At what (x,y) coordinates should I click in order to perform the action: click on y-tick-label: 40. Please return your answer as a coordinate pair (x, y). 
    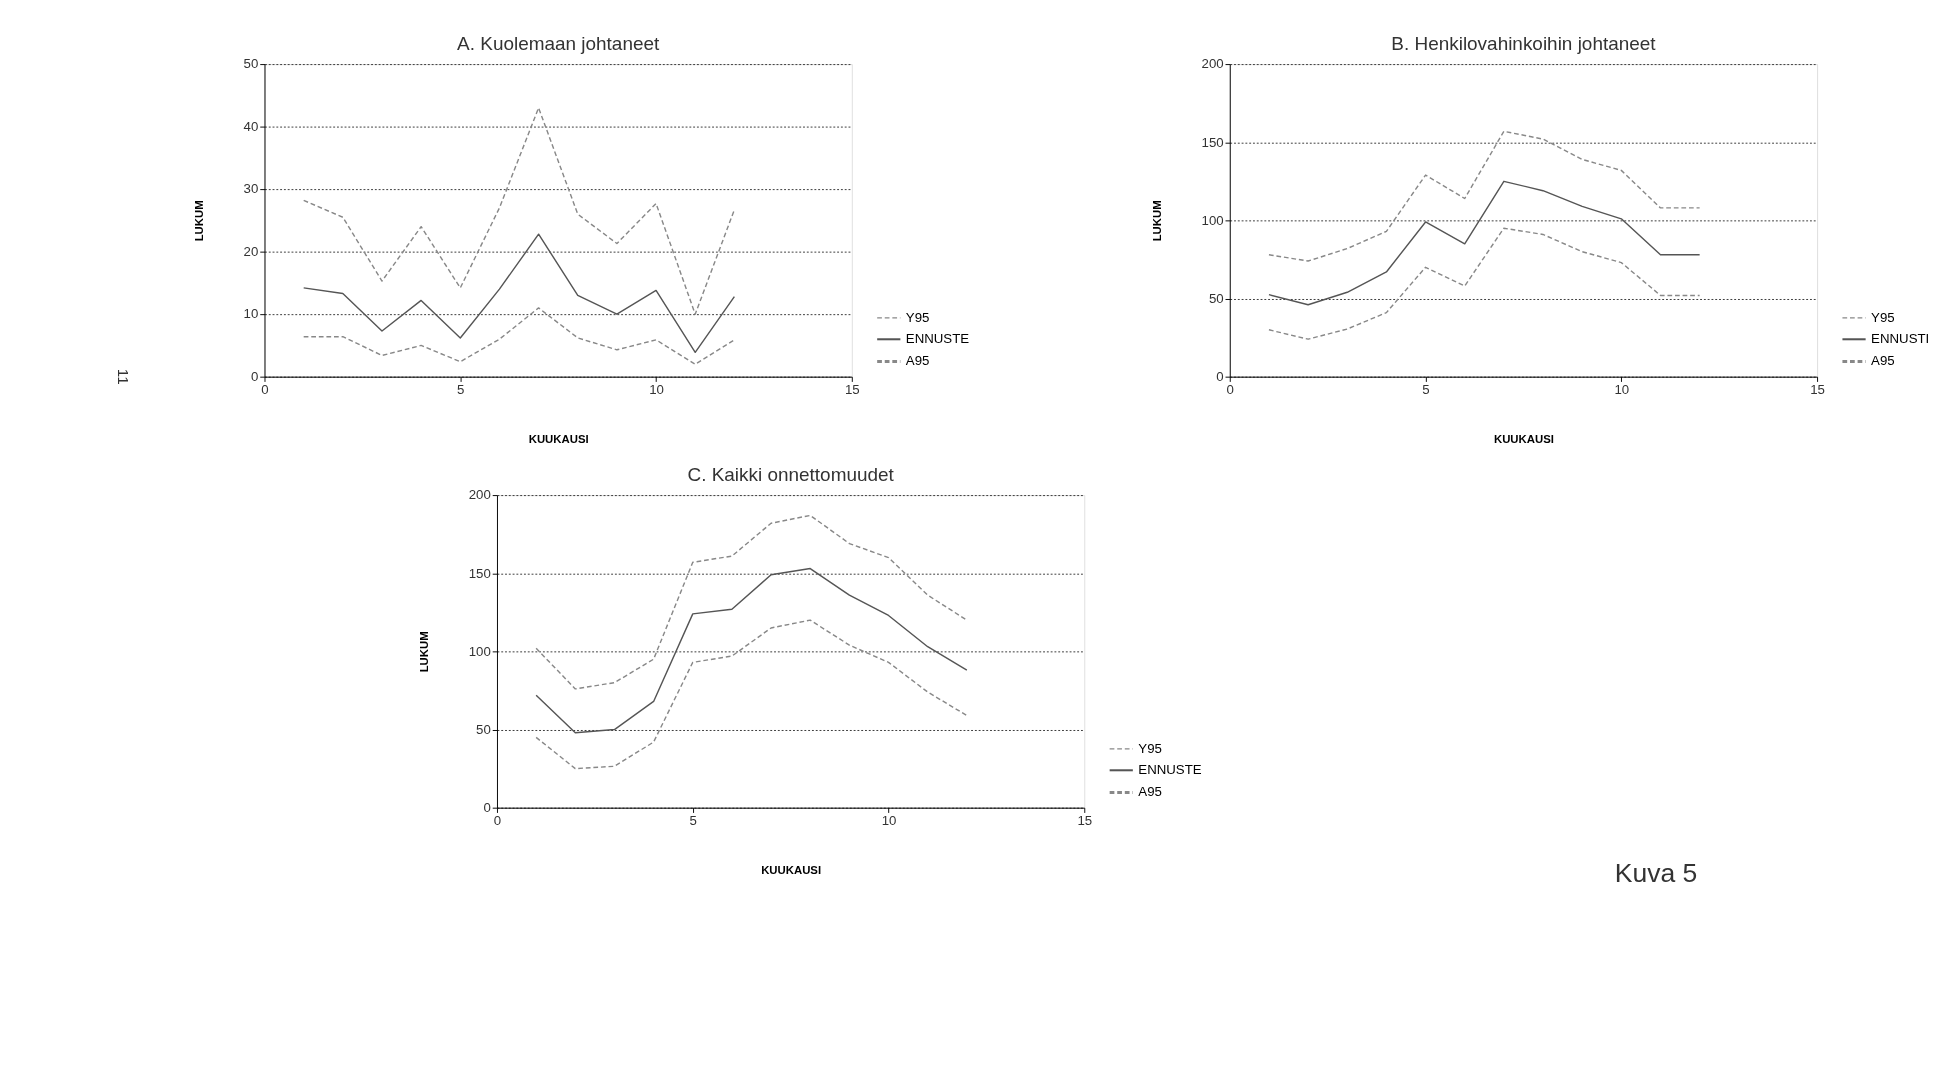
    Looking at the image, I should click on (251, 126).